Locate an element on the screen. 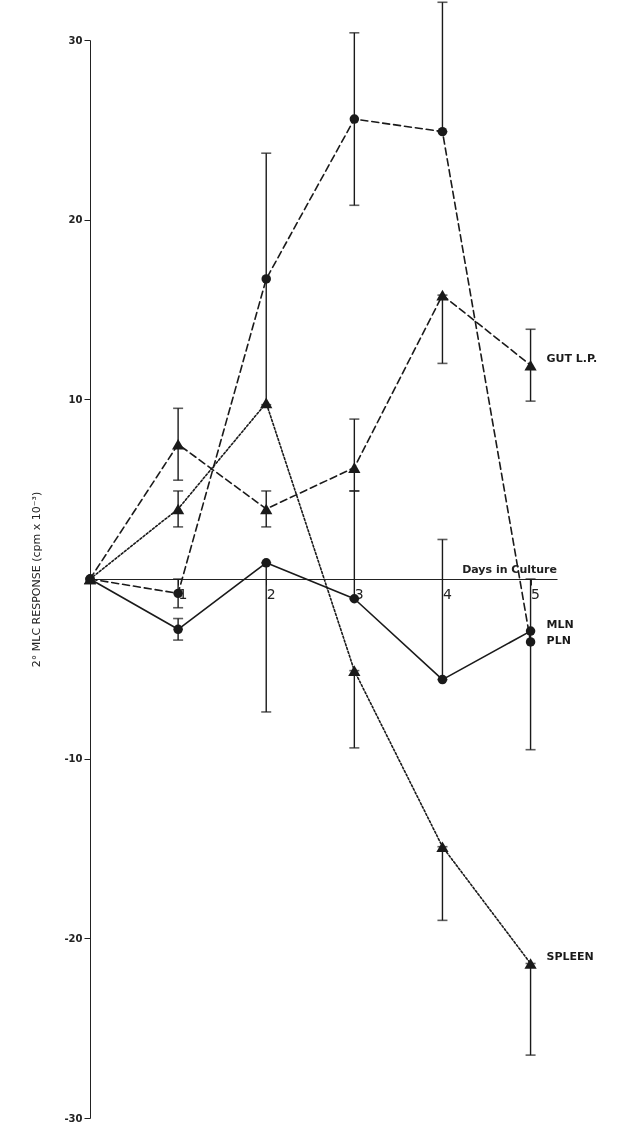 The width and height of the screenshot is (640, 1135). y-tick-label: -10 is located at coordinates (73, 759).